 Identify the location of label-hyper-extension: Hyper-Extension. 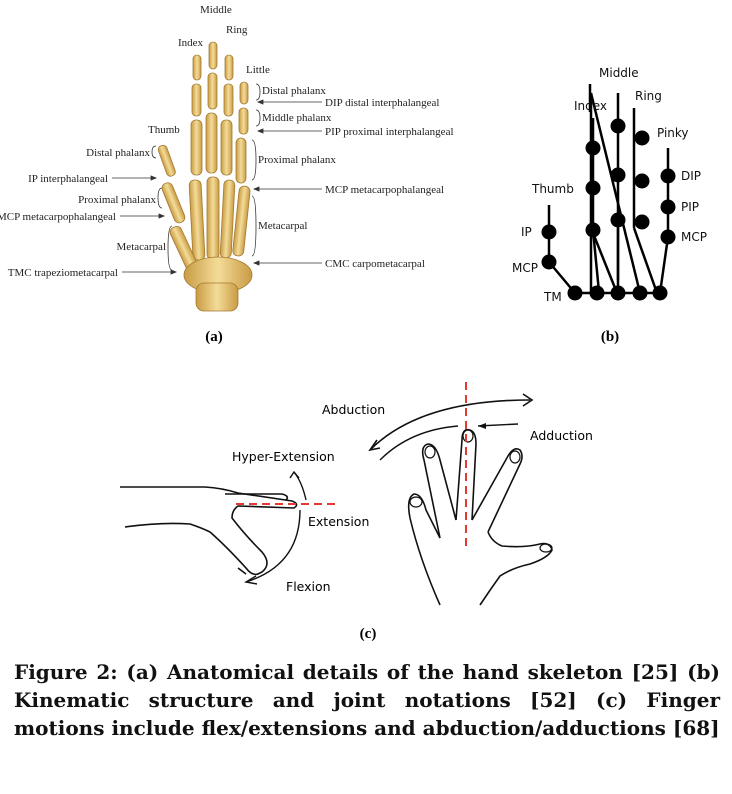
(283, 456).